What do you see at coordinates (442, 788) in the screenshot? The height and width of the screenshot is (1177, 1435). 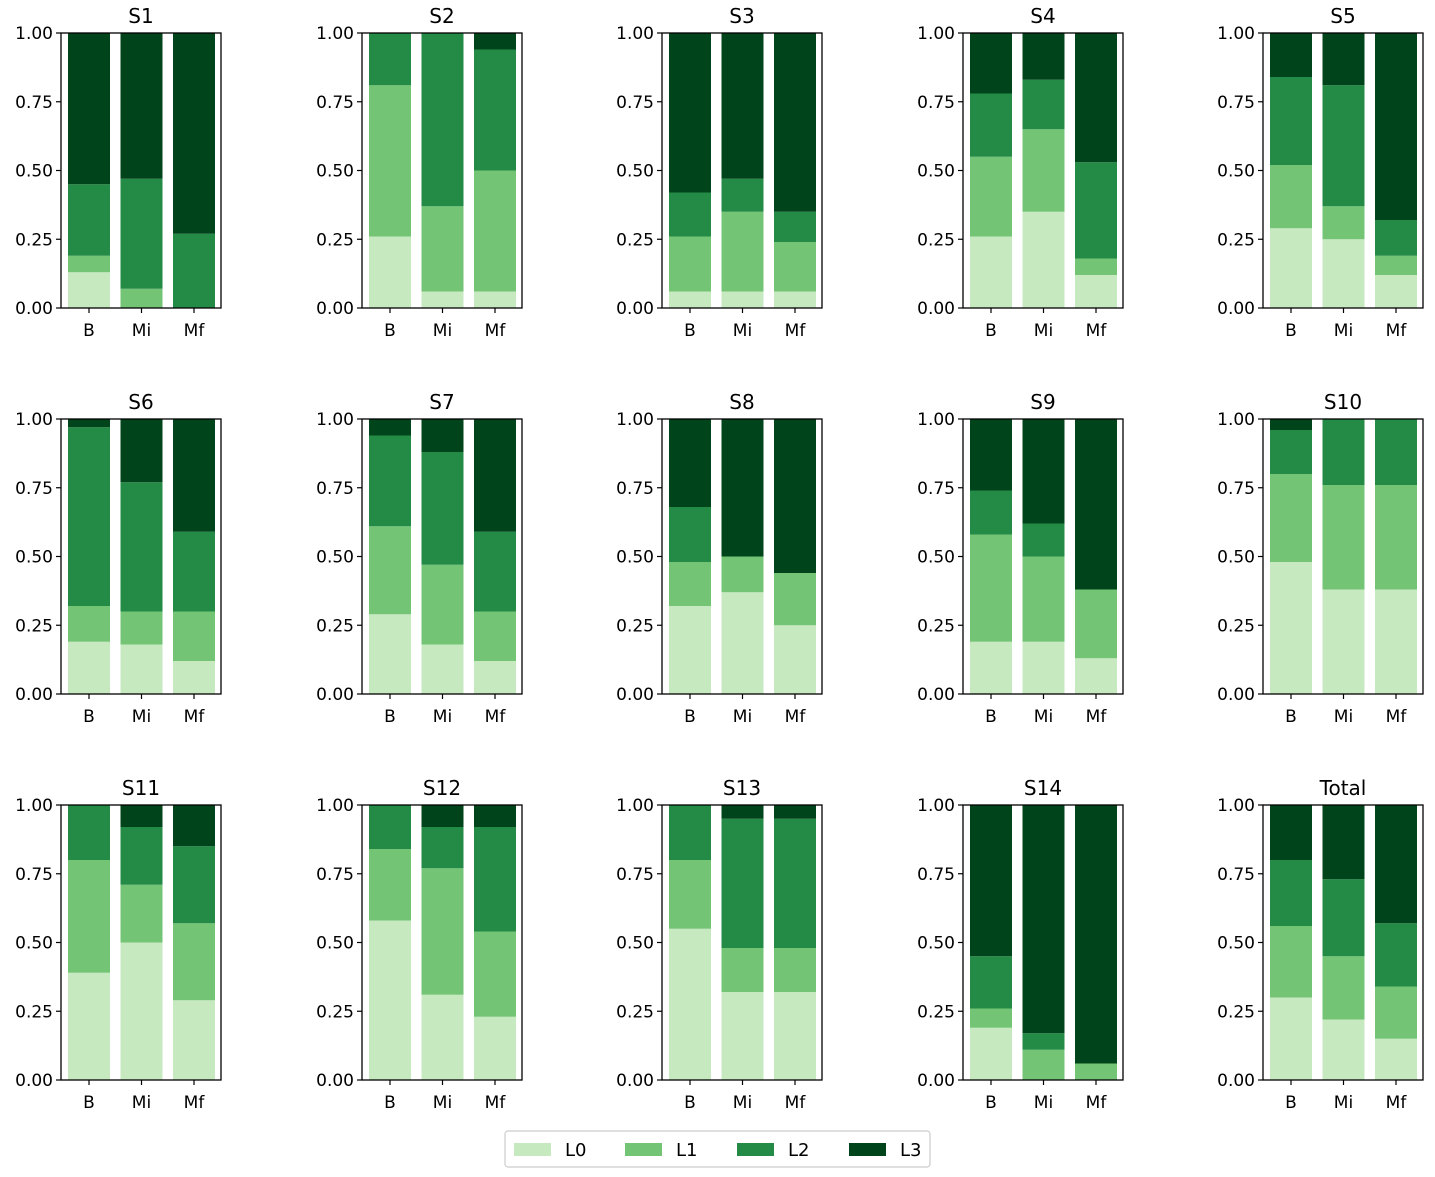 I see `panel-title: S12` at bounding box center [442, 788].